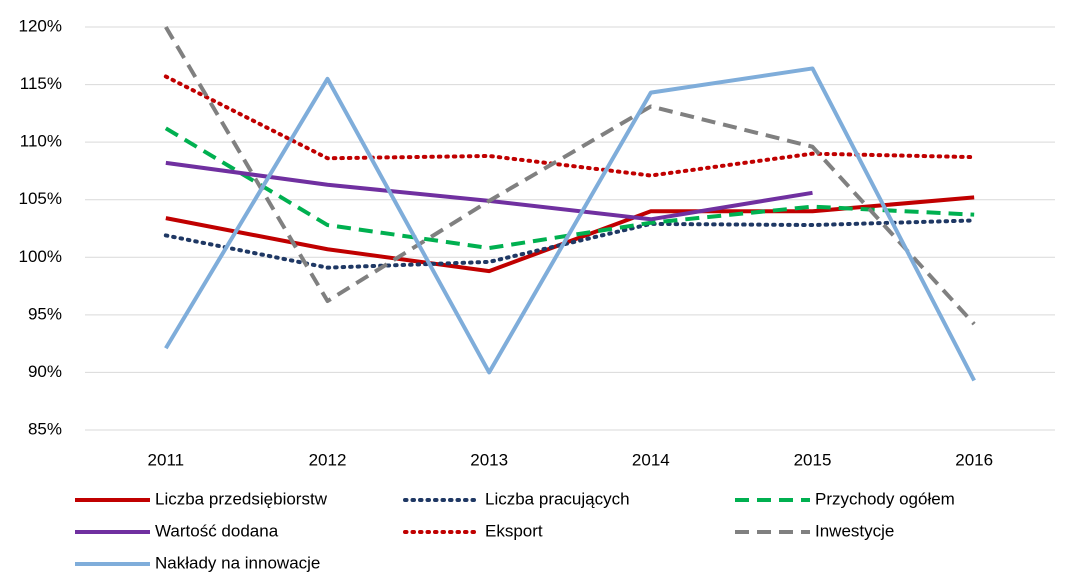 The image size is (1069, 577). Describe the element at coordinates (885, 498) in the screenshot. I see `legend-label: Przychody ogółem` at that location.